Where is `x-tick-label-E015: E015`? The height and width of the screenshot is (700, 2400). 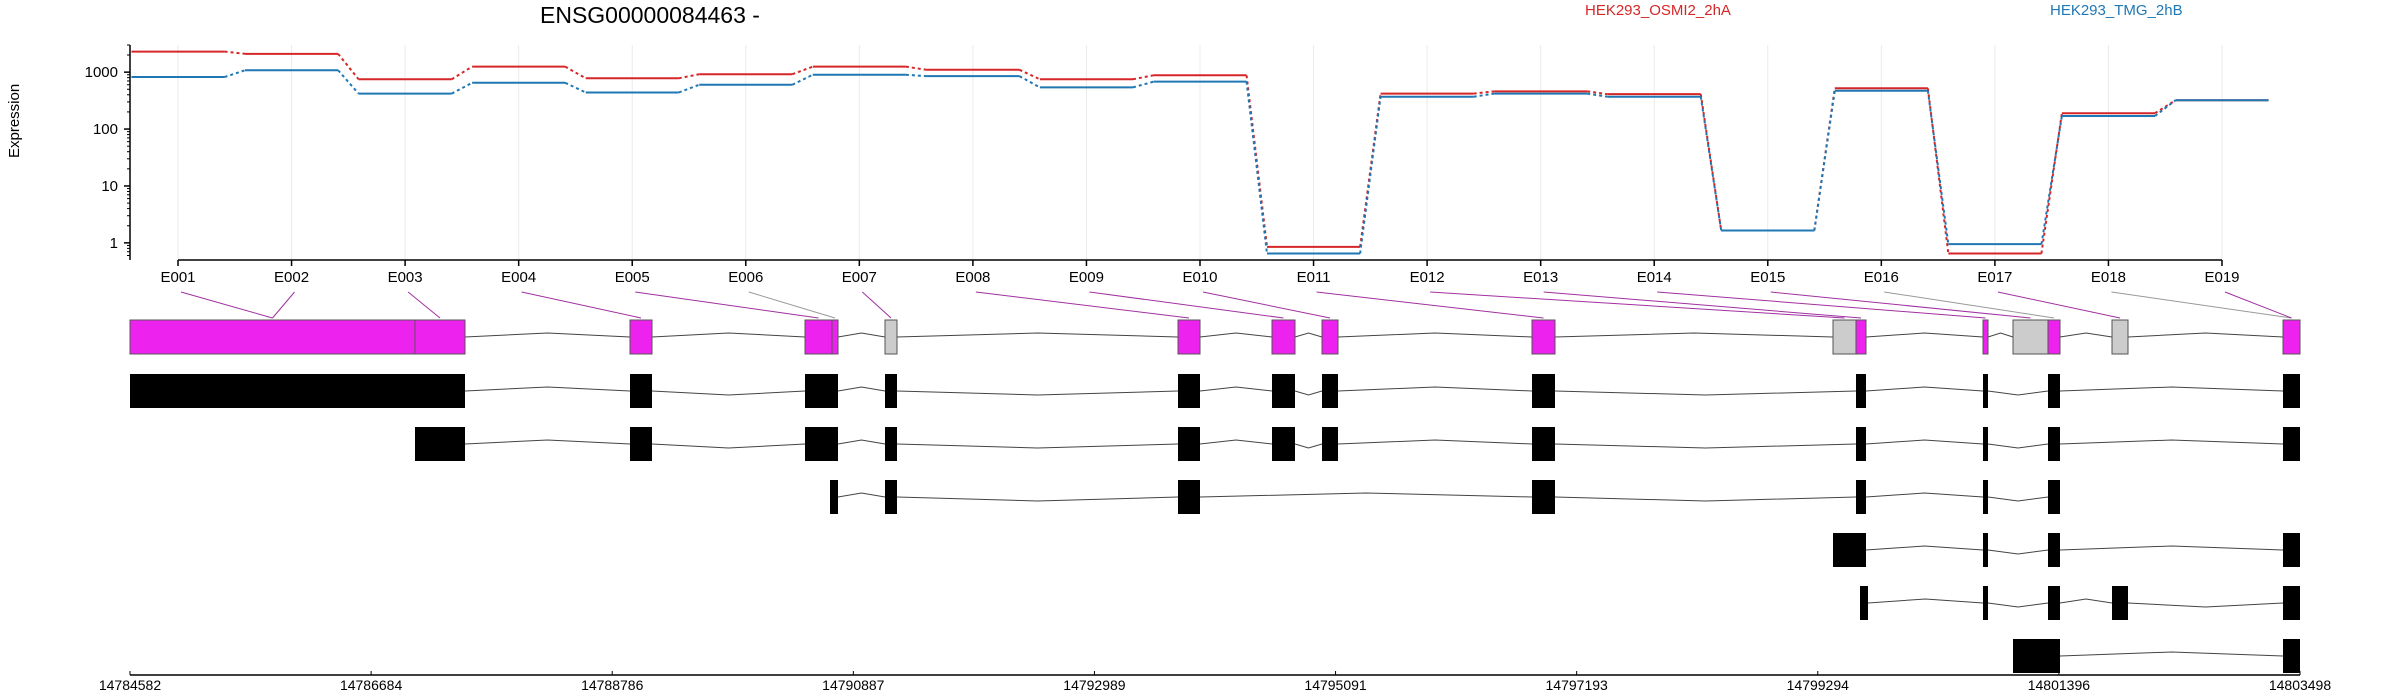 x-tick-label-E015: E015 is located at coordinates (1767, 277).